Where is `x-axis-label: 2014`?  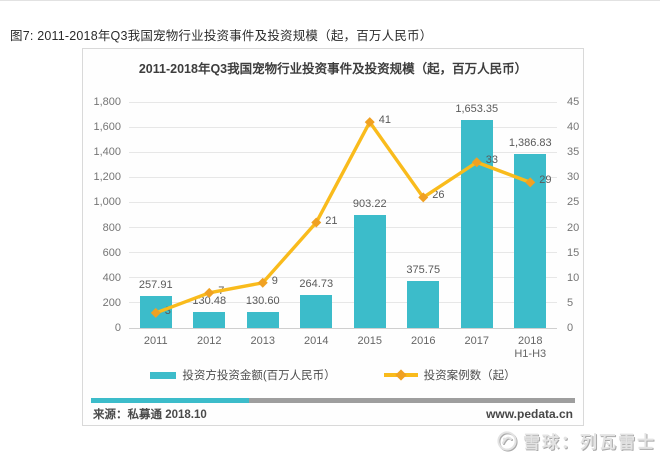 x-axis-label: 2014 is located at coordinates (316, 341).